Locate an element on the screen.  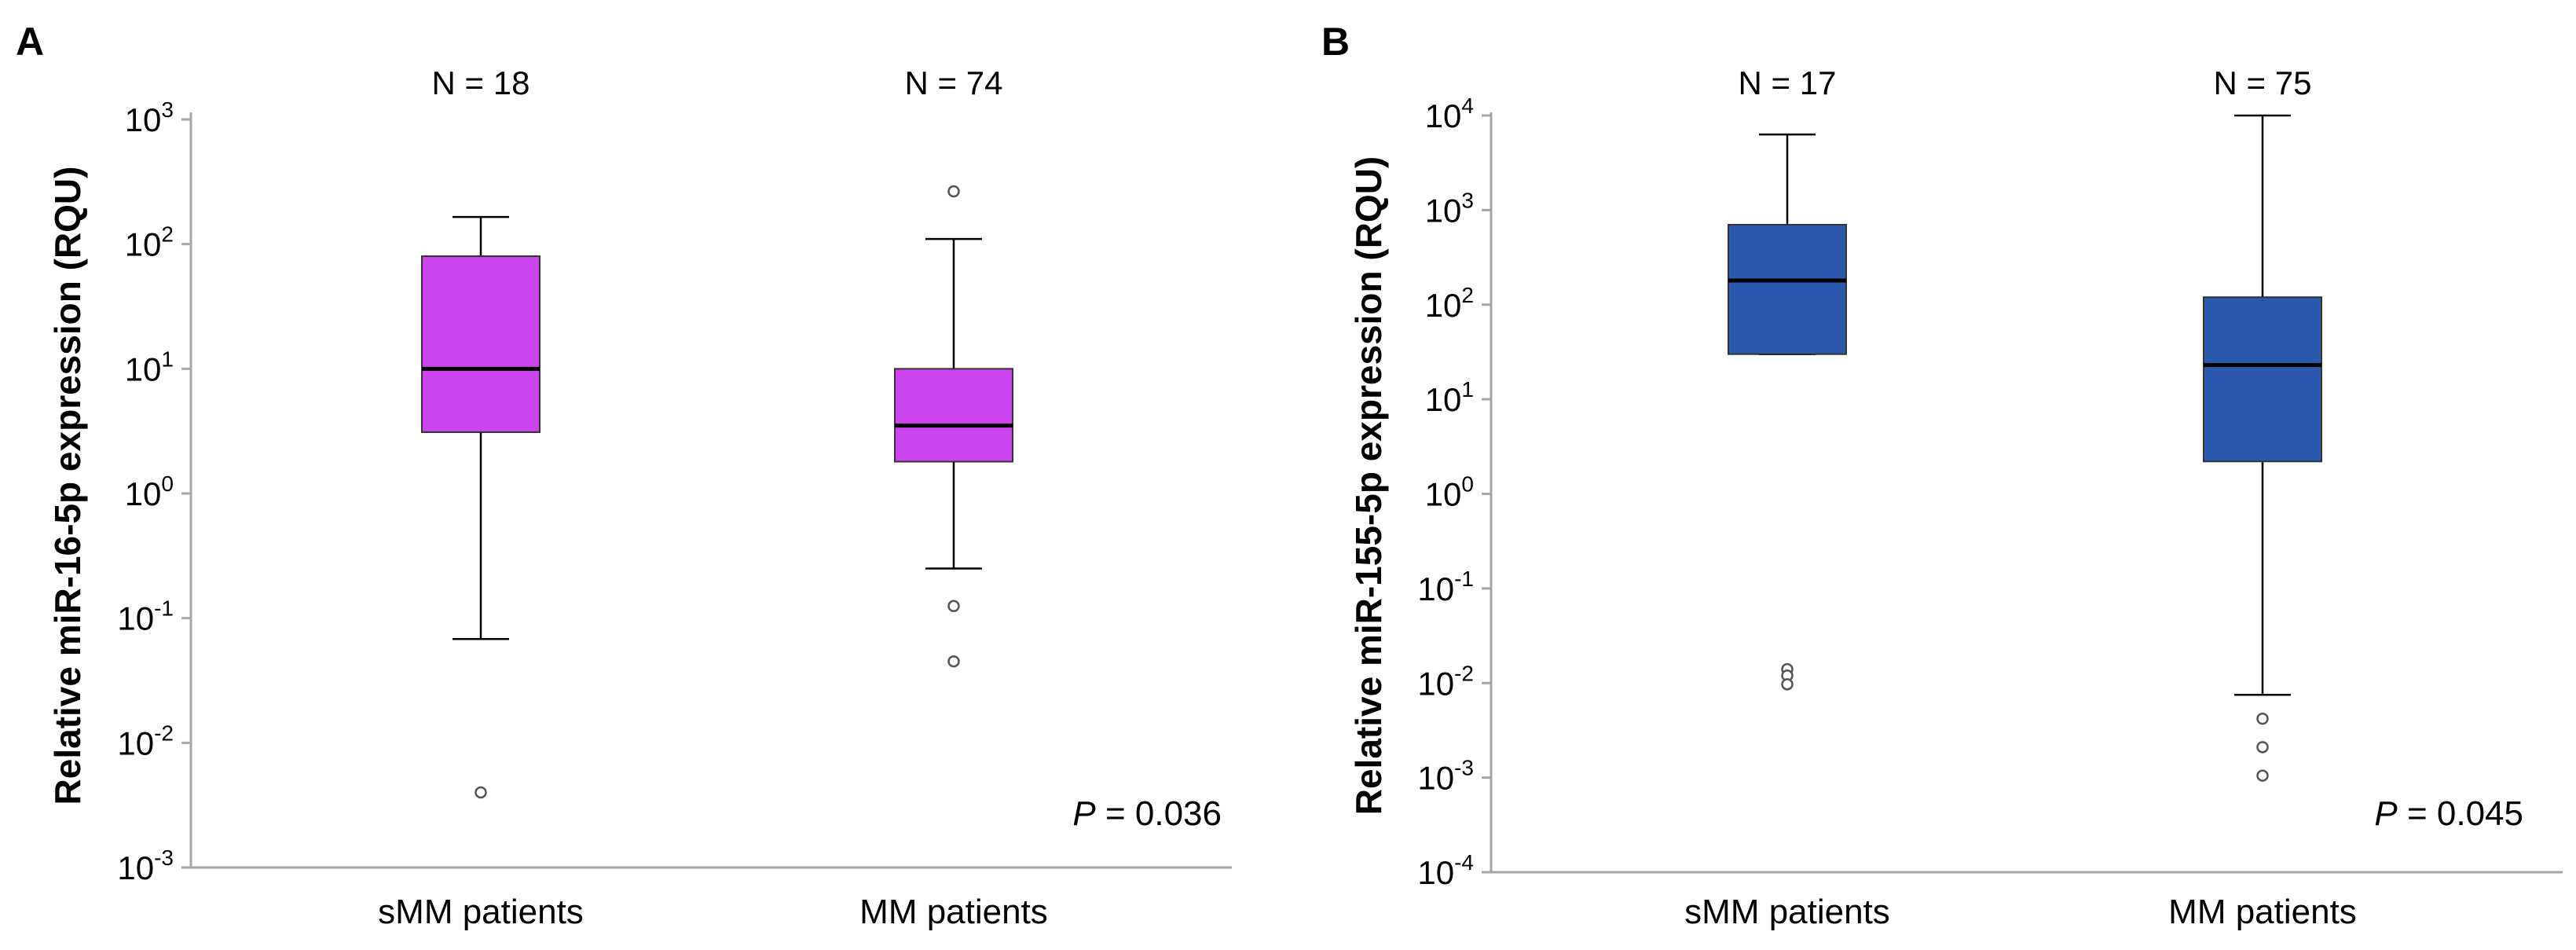
panel-a-label: A is located at coordinates (30, 42).